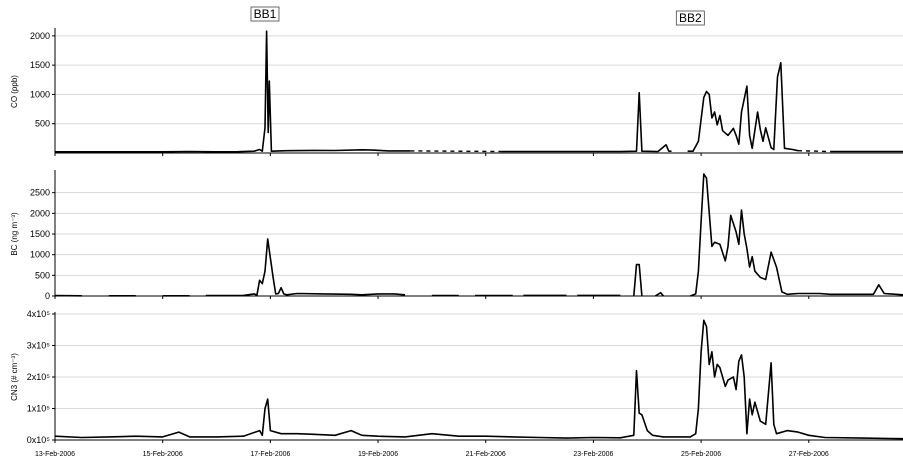  What do you see at coordinates (39, 377) in the screenshot?
I see `y-tick-label: 2x10⁵` at bounding box center [39, 377].